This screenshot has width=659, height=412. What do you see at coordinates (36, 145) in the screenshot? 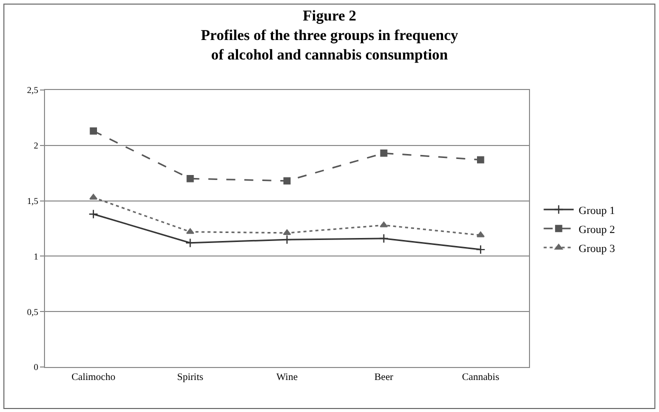
I see `y-tick-label: 2` at bounding box center [36, 145].